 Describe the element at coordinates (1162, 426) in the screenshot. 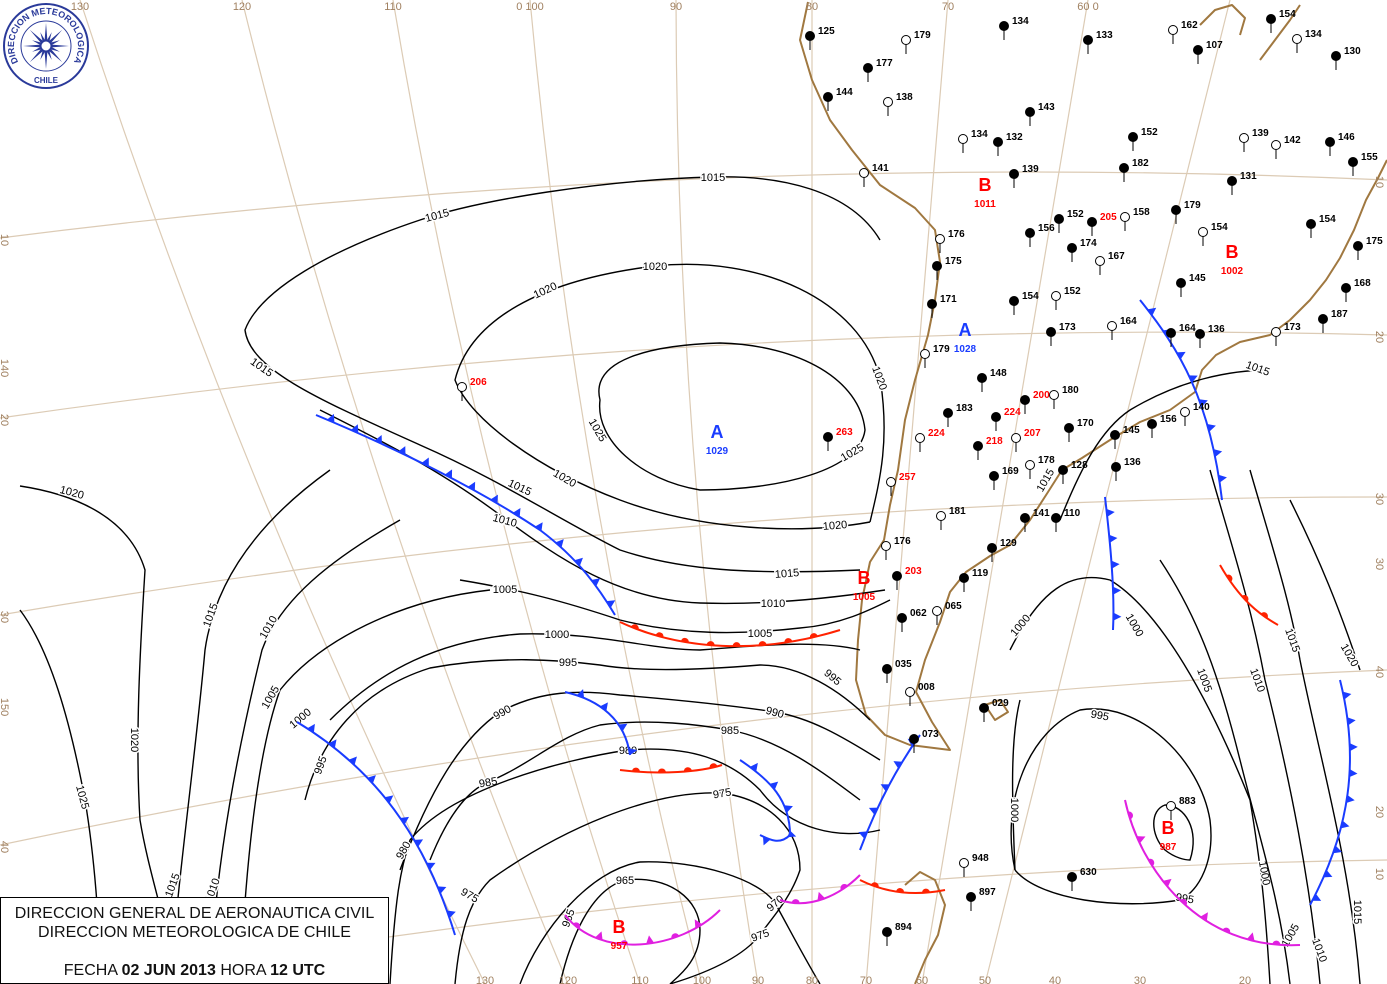

I see `station-plot: 156` at that location.